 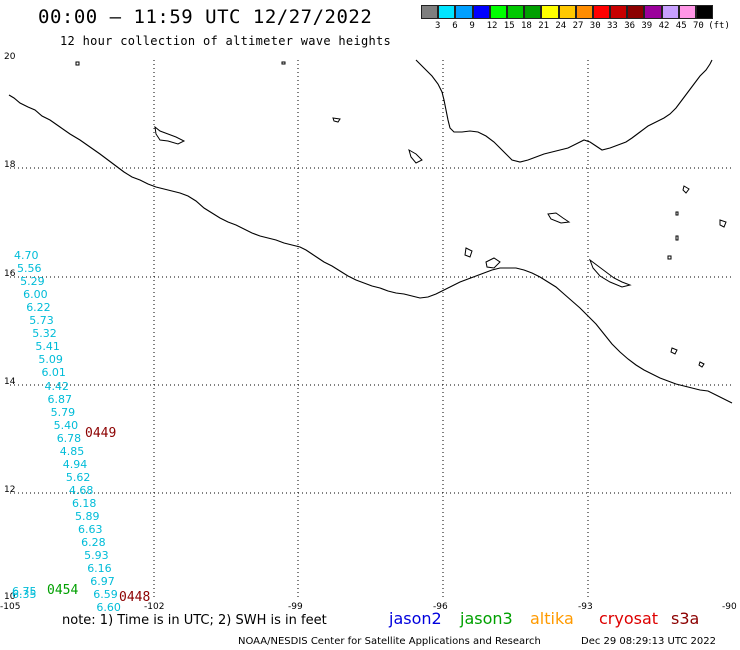 I want to click on swh-value: 5.73, so click(x=41, y=321).